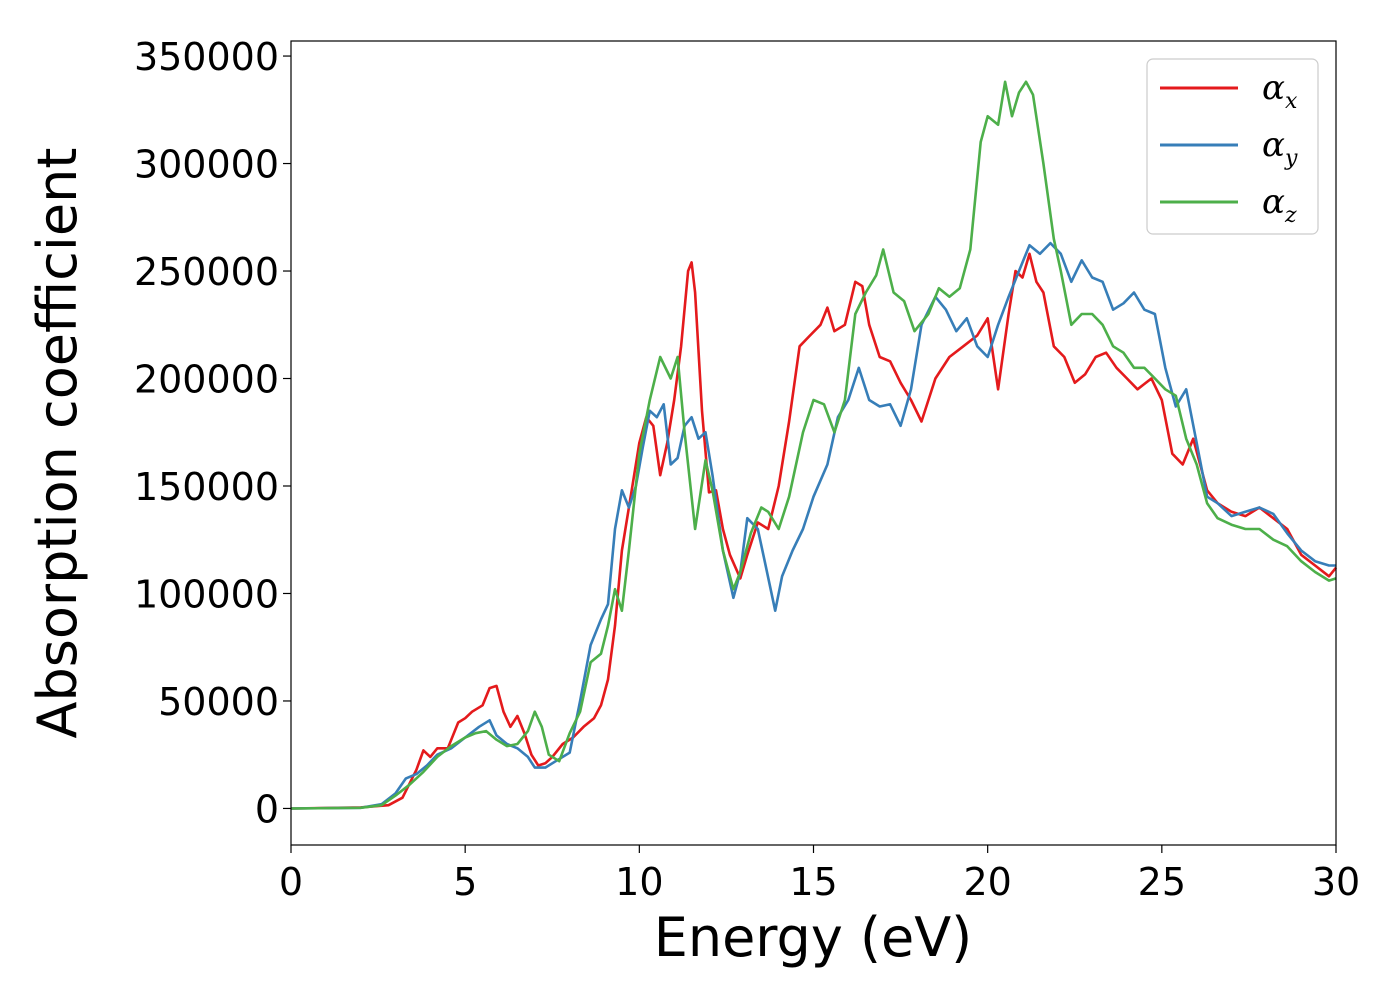  What do you see at coordinates (1162, 882) in the screenshot?
I see `x-tick-label: 25` at bounding box center [1162, 882].